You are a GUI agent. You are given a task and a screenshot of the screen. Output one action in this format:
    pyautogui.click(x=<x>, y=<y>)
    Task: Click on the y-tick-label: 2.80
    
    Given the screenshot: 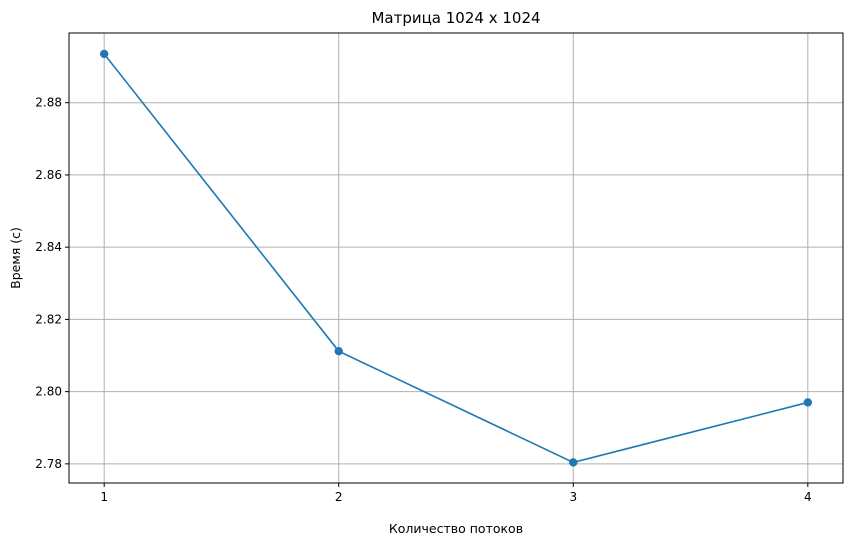 What is the action you would take?
    pyautogui.click(x=48, y=392)
    